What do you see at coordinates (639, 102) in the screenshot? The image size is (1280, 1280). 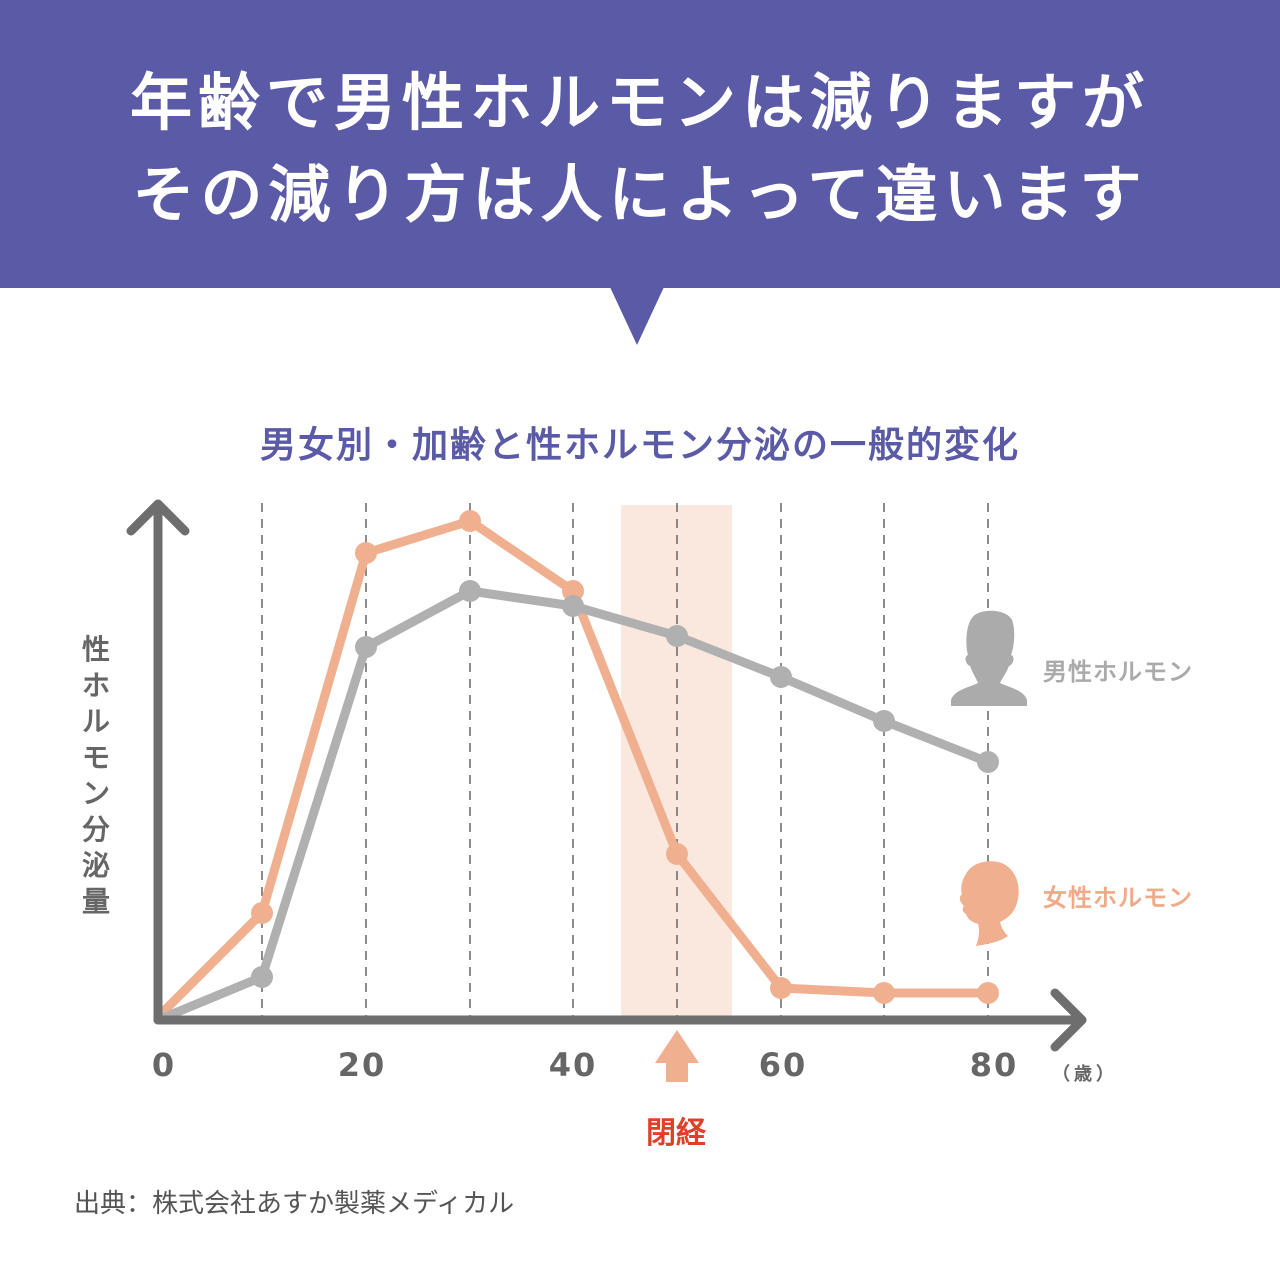 I see `headline-line-1: 年齢で男性ホルモンは減りますが` at bounding box center [639, 102].